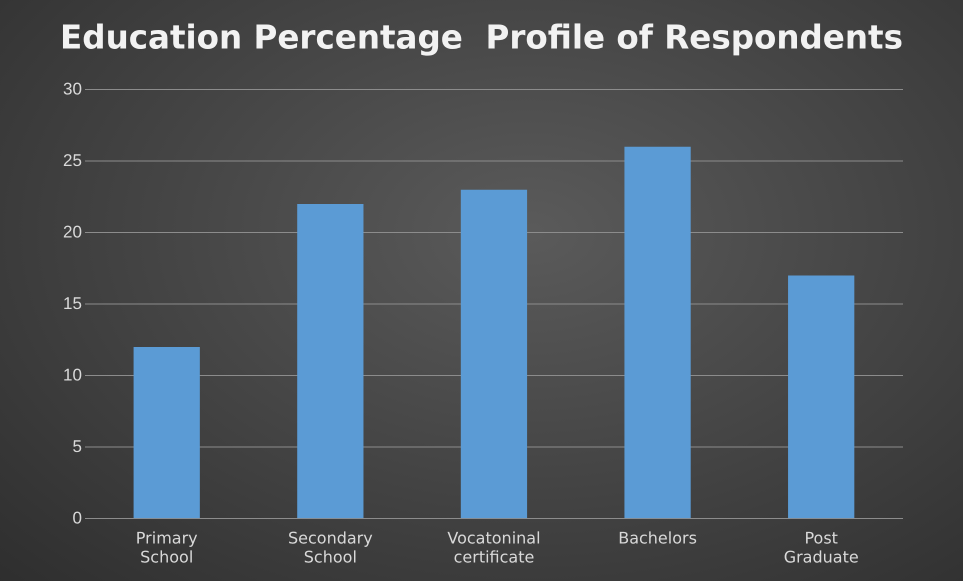  What do you see at coordinates (72, 374) in the screenshot?
I see `y-tick-label: 10` at bounding box center [72, 374].